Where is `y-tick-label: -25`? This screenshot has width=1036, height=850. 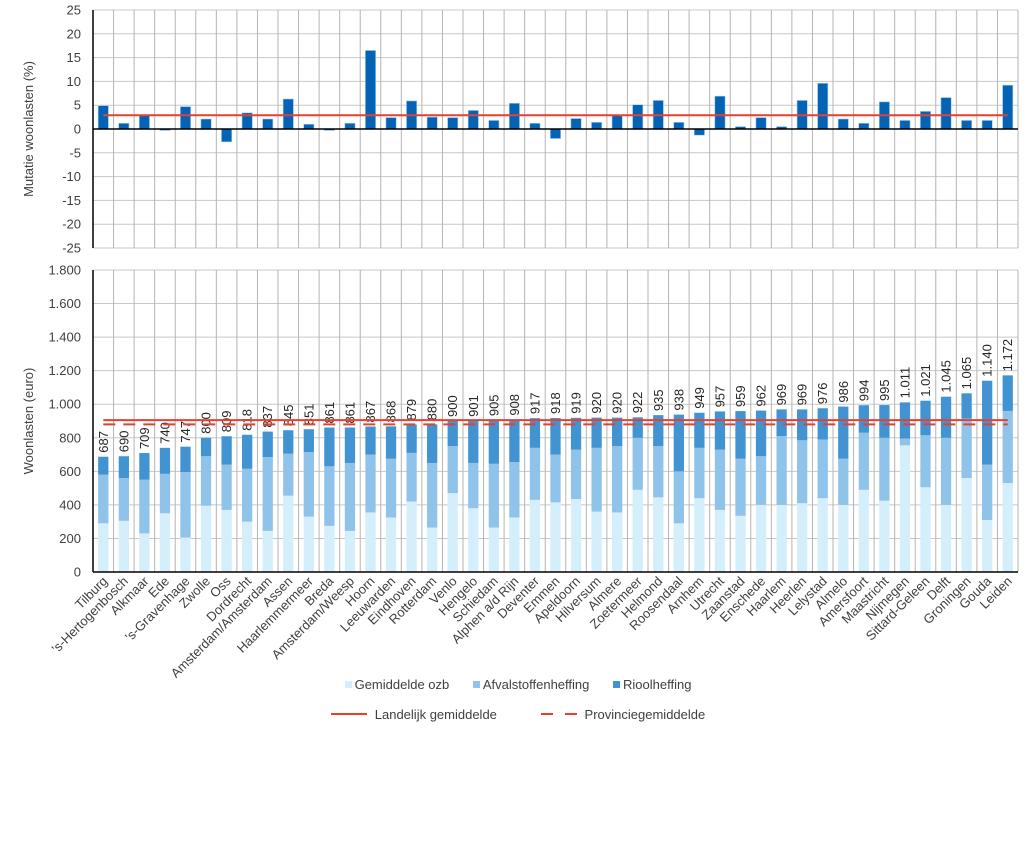 y-tick-label: -25 is located at coordinates (71, 248).